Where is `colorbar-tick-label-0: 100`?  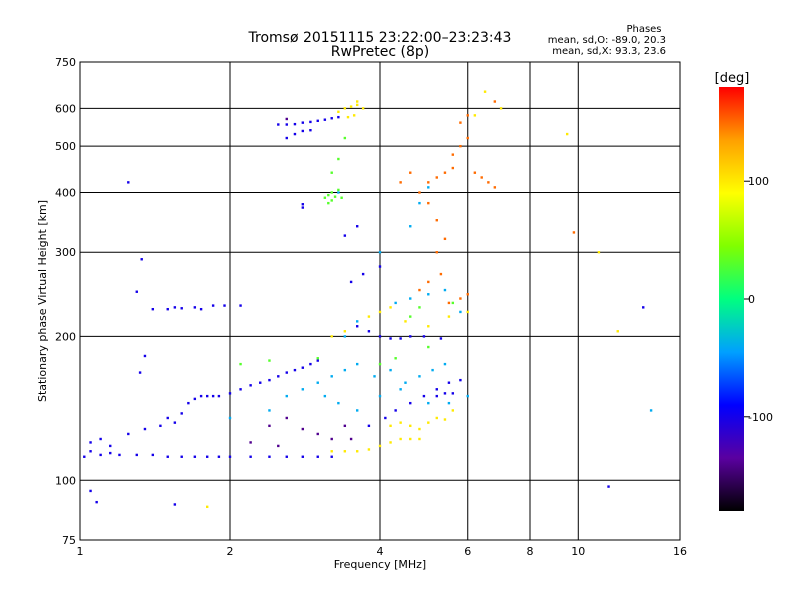 colorbar-tick-label-0: 100 is located at coordinates (758, 181).